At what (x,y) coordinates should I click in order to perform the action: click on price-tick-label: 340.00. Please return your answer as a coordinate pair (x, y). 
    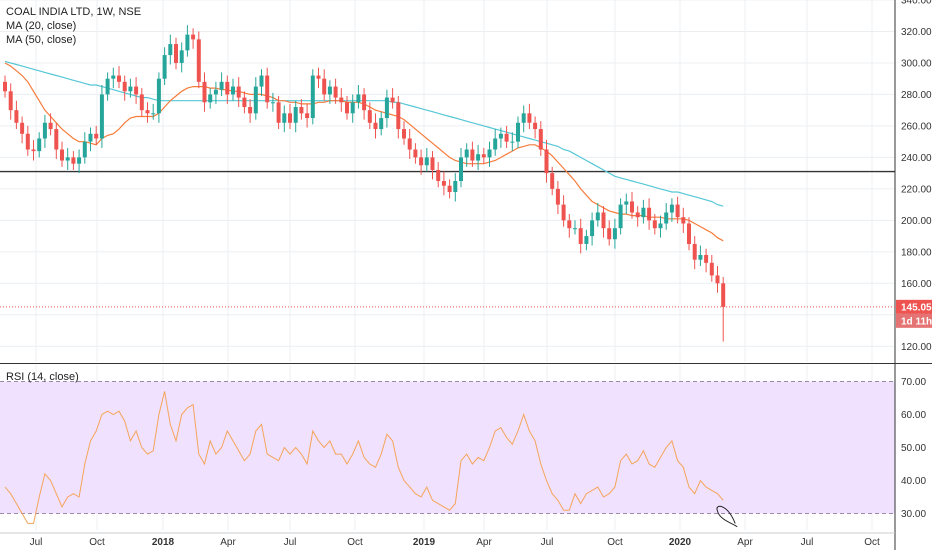
    Looking at the image, I should click on (916, 3).